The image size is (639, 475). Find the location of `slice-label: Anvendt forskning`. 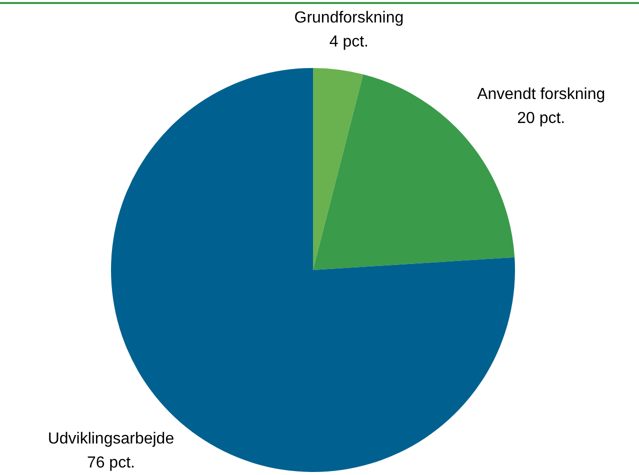

slice-label: Anvendt forskning is located at coordinates (541, 95).